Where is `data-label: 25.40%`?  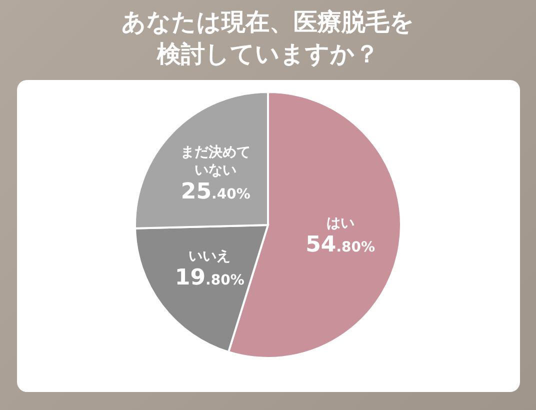 data-label: 25.40% is located at coordinates (215, 191).